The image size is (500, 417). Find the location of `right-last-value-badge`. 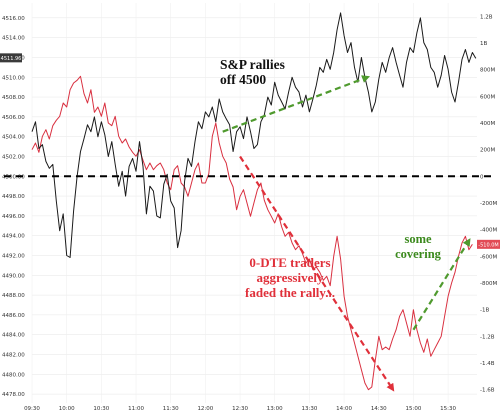

right-last-value-badge is located at coordinates (488, 244).